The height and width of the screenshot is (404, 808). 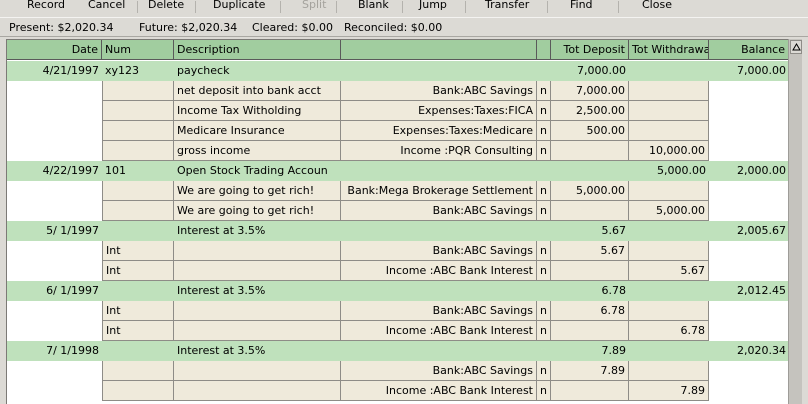 What do you see at coordinates (373, 5) in the screenshot?
I see `blank-button: Blank` at bounding box center [373, 5].